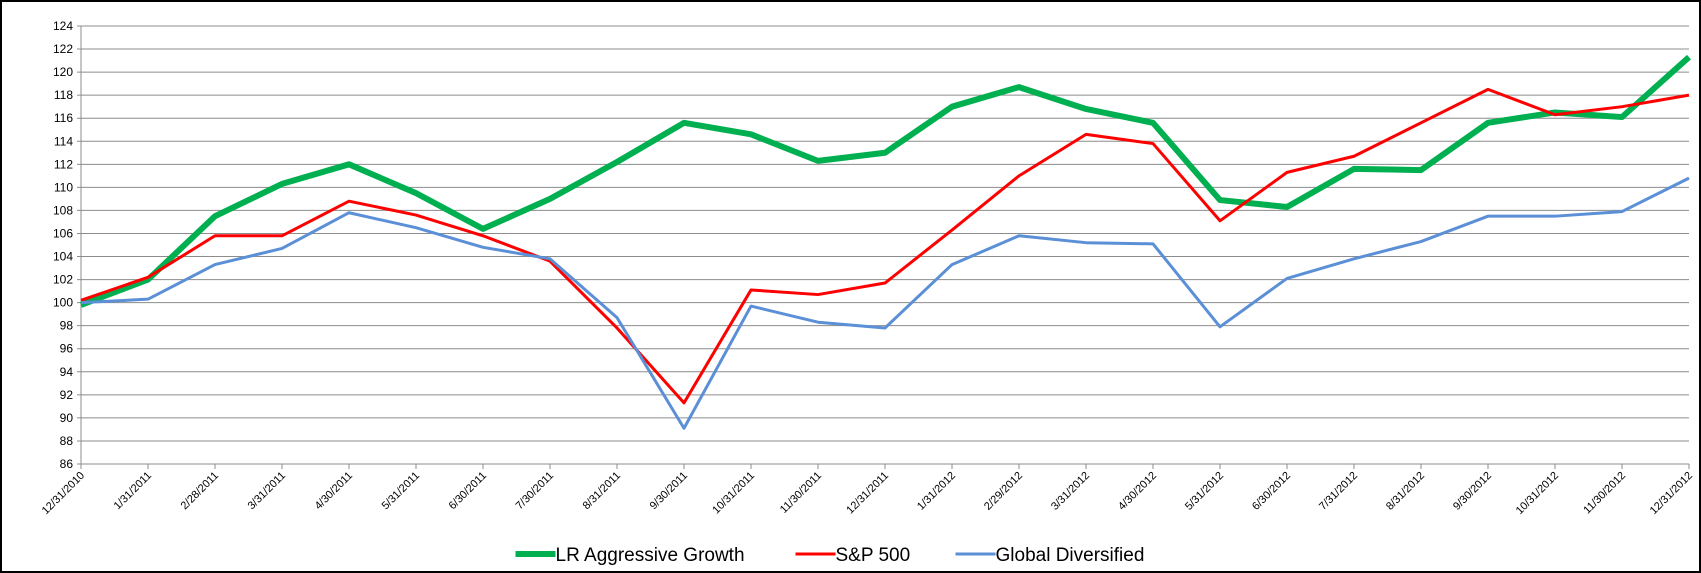 This screenshot has height=573, width=1701. I want to click on y-tick-label: 124, so click(63, 26).